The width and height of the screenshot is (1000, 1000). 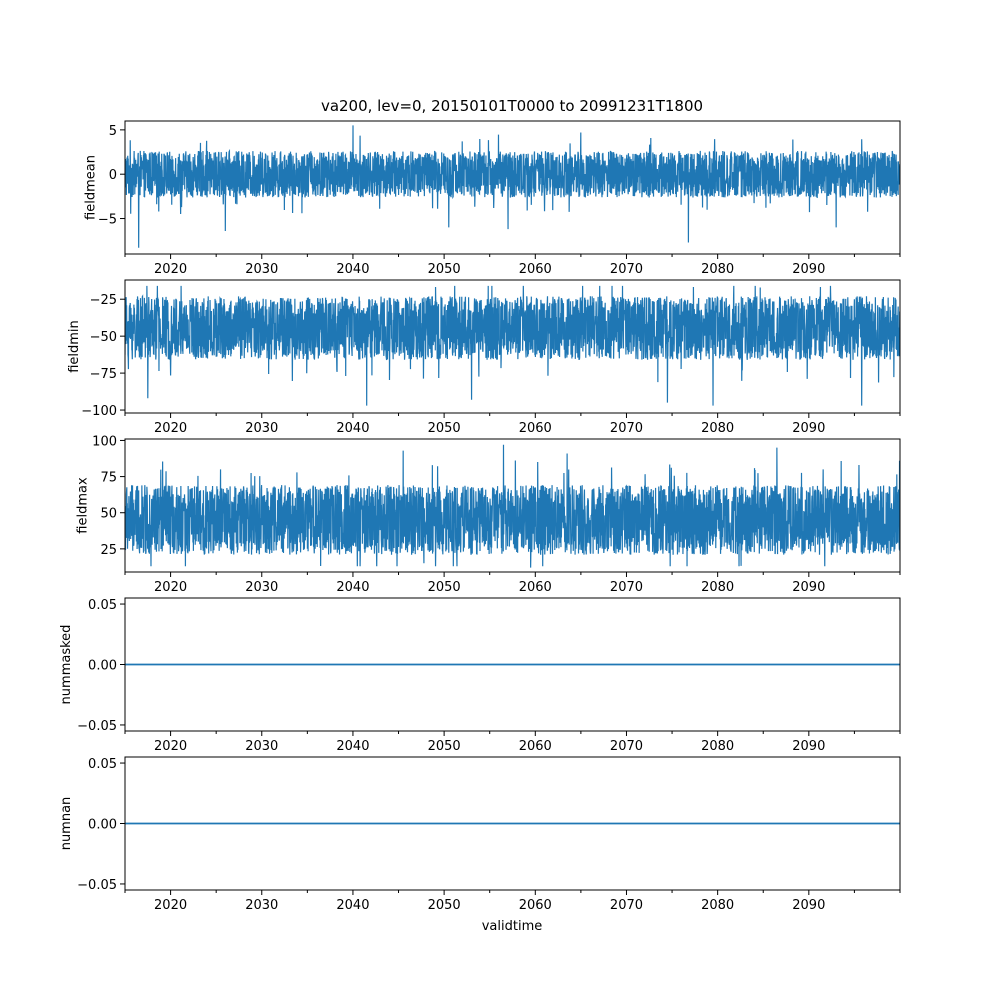 I want to click on y-axis-label: fieldmin, so click(x=74, y=346).